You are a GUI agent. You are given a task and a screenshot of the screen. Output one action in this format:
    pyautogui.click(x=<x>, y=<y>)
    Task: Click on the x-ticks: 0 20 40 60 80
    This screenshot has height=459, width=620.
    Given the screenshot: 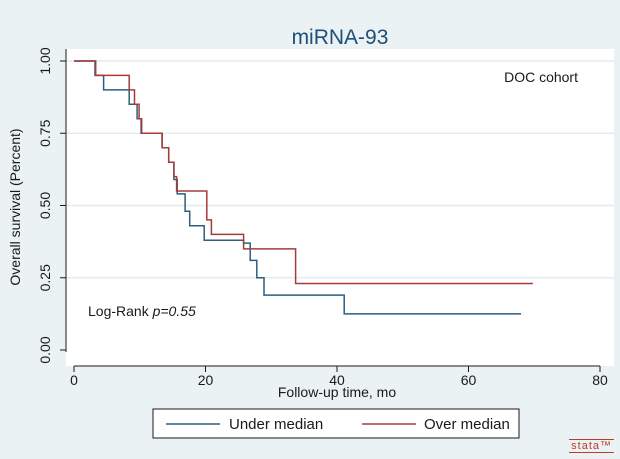 What is the action you would take?
    pyautogui.click(x=339, y=377)
    